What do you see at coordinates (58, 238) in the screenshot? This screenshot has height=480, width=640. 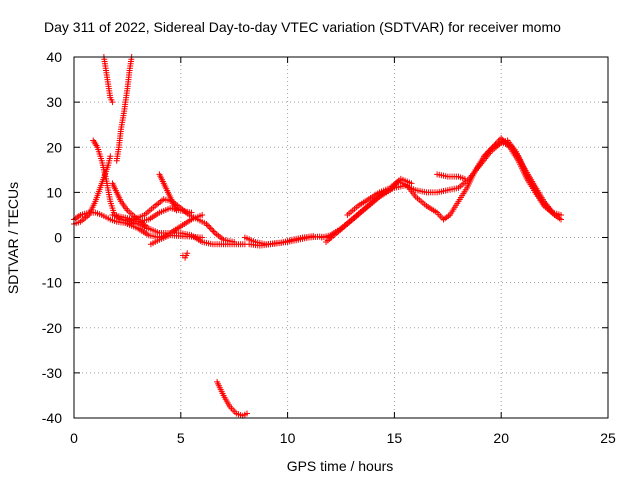 I see `y-tick-label: 0` at bounding box center [58, 238].